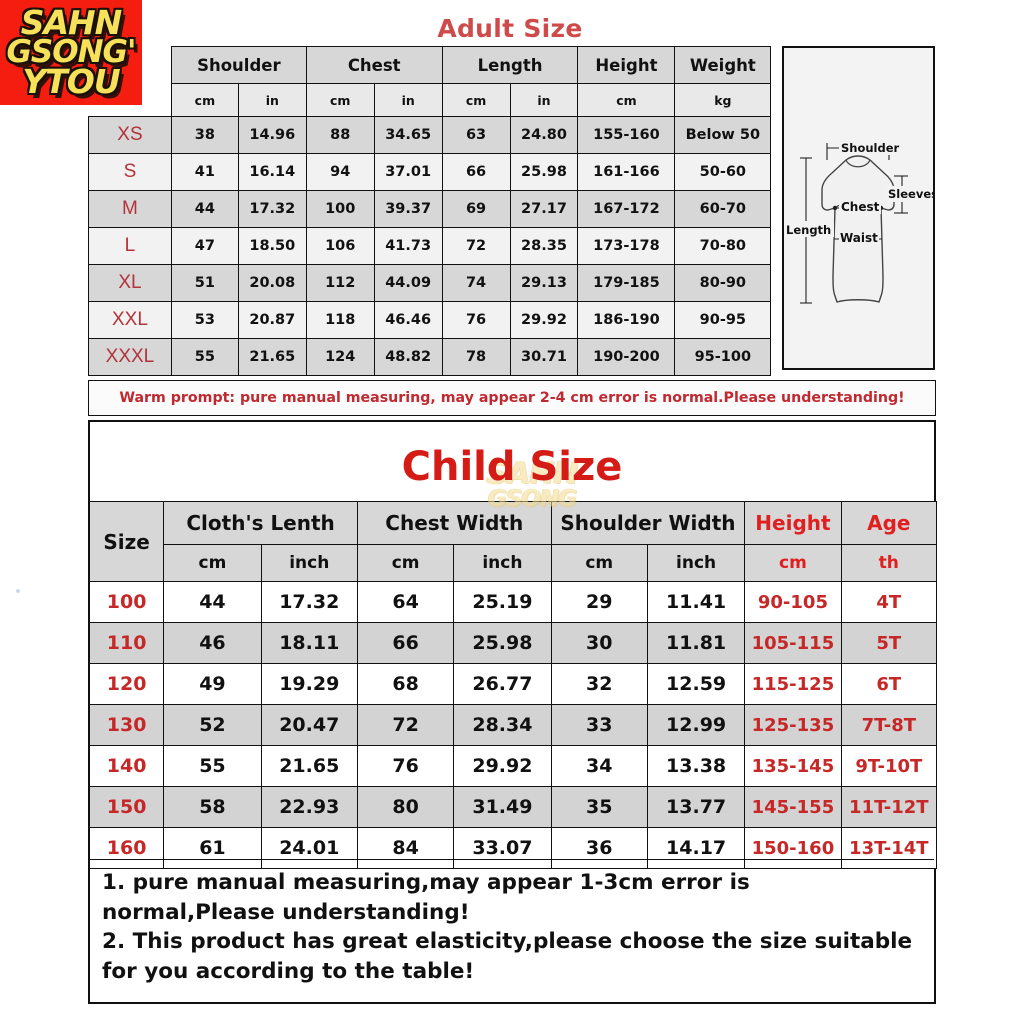 This screenshot has width=1024, height=1024. Describe the element at coordinates (130, 135) in the screenshot. I see `adult-row-size: XS` at that location.